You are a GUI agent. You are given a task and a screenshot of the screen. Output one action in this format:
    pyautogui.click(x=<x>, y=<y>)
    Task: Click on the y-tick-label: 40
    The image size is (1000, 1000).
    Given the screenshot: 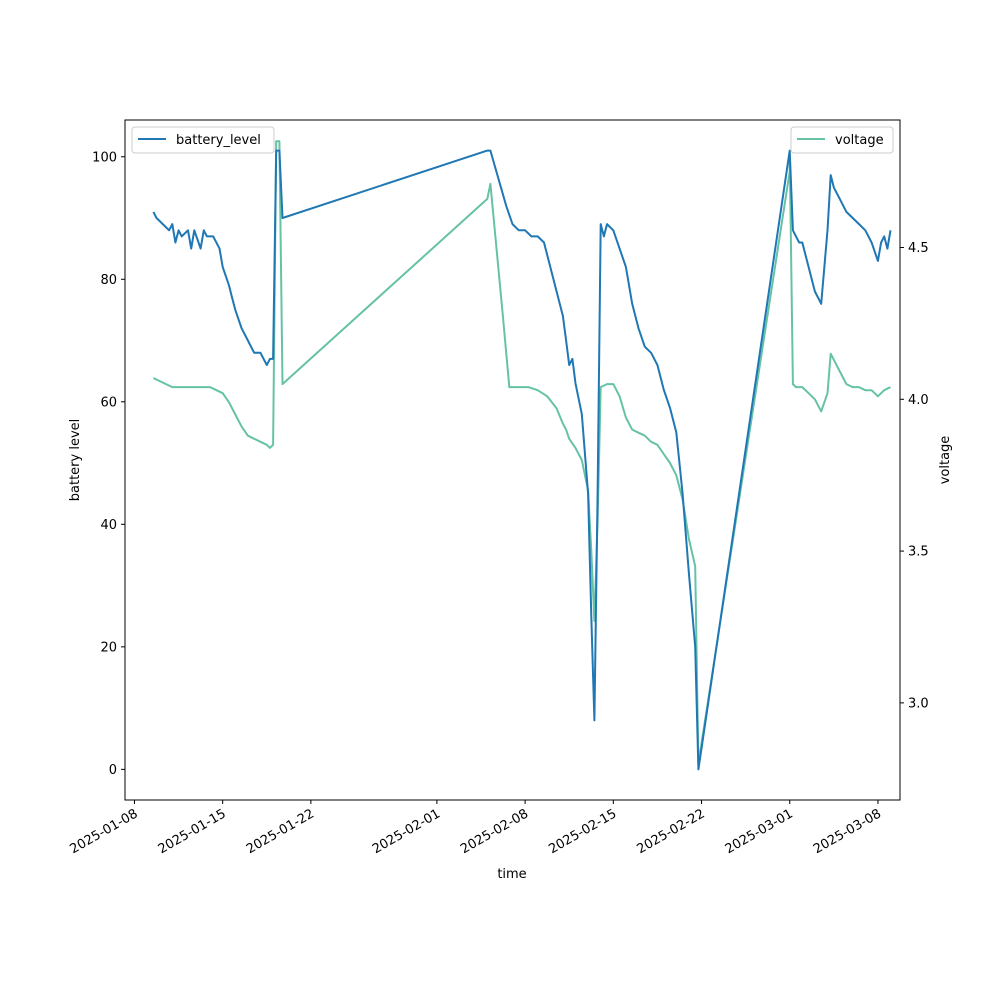 What is the action you would take?
    pyautogui.click(x=108, y=525)
    